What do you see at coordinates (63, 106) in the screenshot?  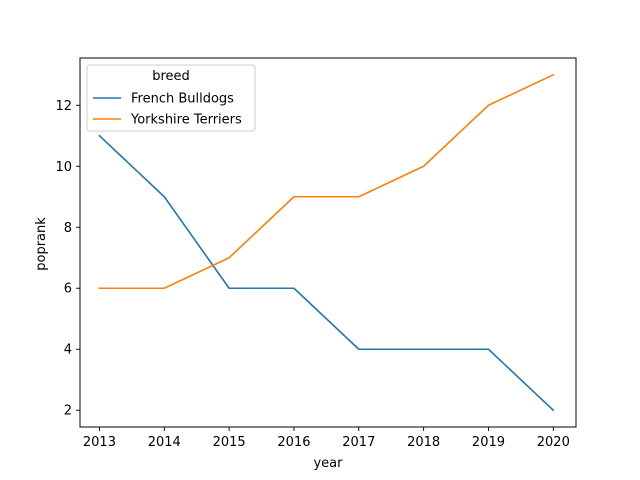 I see `y-tick-label: 12` at bounding box center [63, 106].